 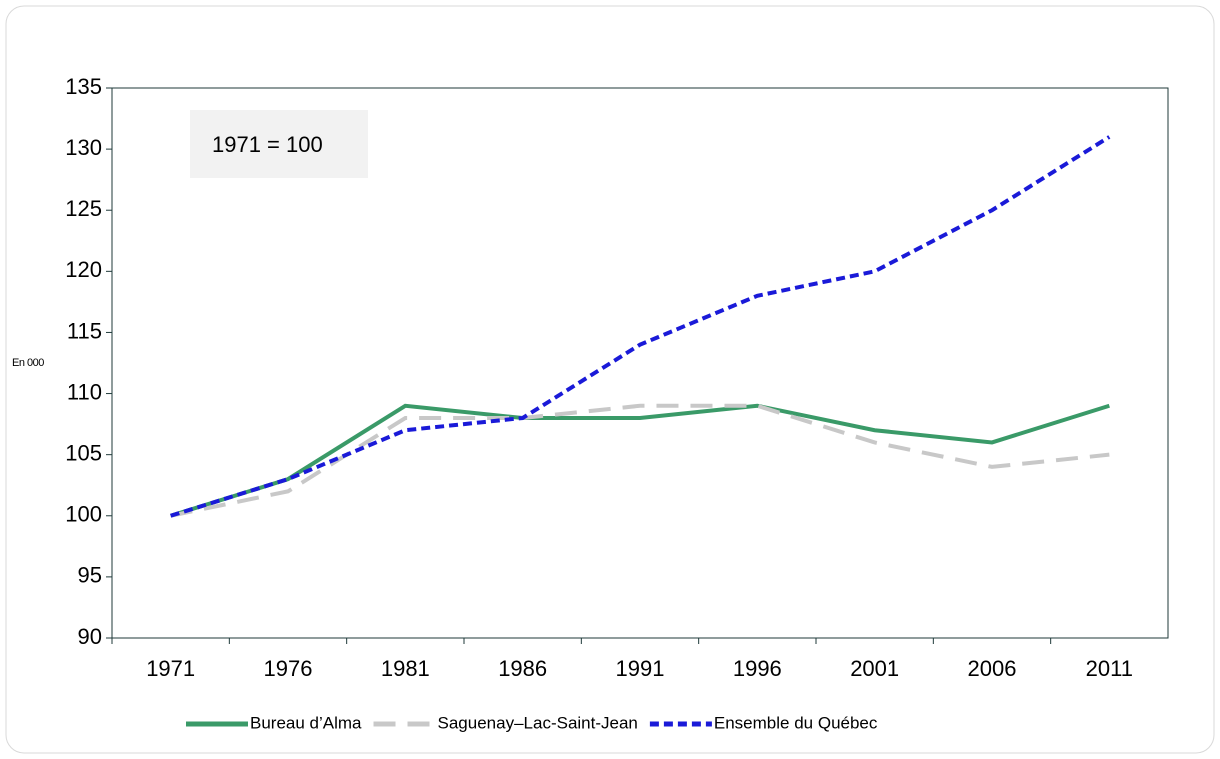 I want to click on legend-label: Bureau d’Alma, so click(x=306, y=722).